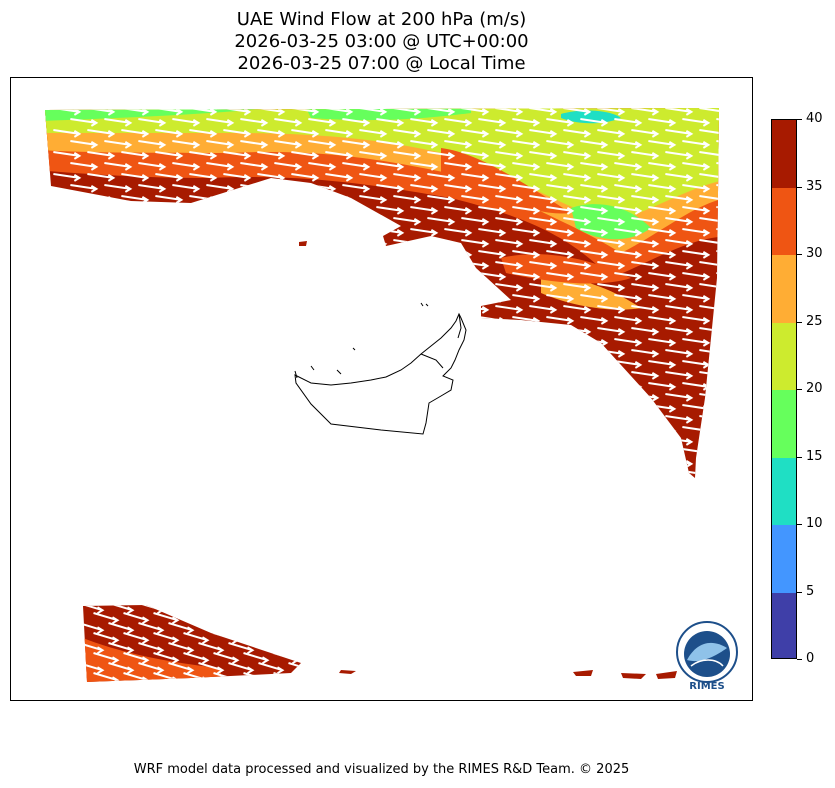 Image resolution: width=835 pixels, height=788 pixels. Describe the element at coordinates (192, 643) in the screenshot. I see `south-wind-field` at that location.